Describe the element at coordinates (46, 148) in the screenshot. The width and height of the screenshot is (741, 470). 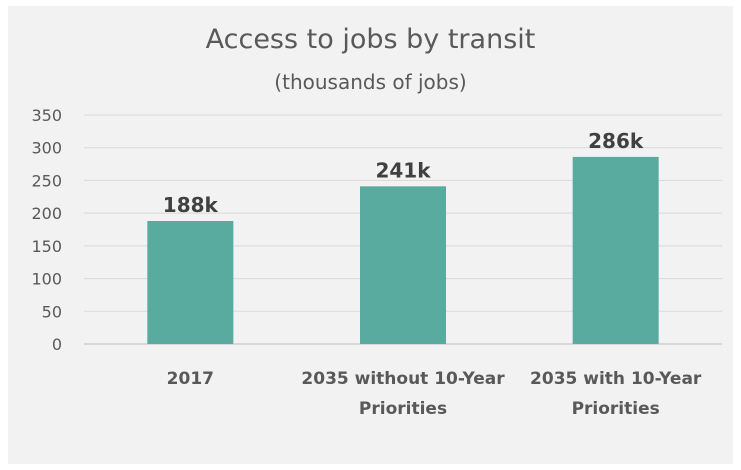
I see `y-tick-label: 300` at that location.